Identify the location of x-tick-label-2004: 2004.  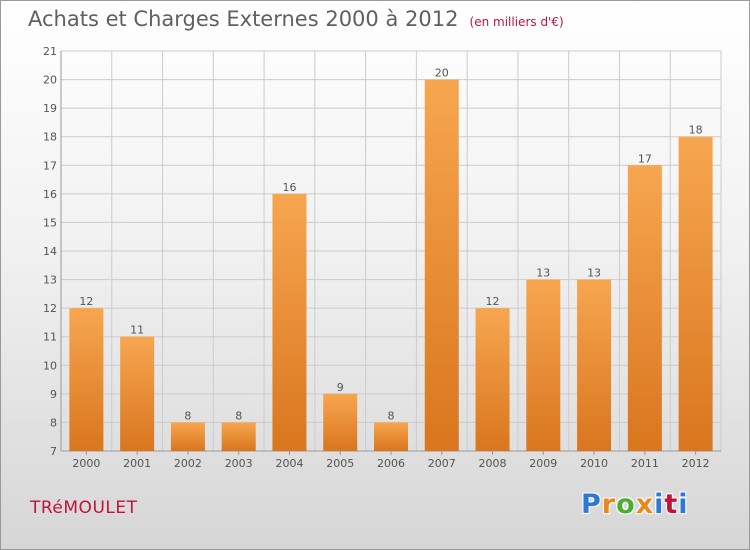
(289, 463).